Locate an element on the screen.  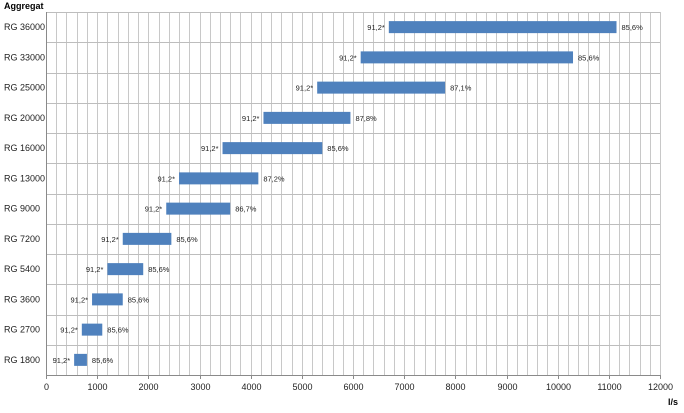
x-tick-label: 4000 is located at coordinates (251, 387).